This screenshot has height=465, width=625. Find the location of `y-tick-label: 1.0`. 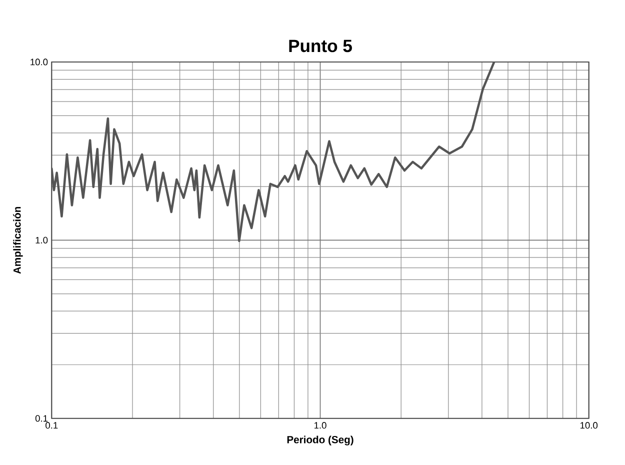

y-tick-label: 1.0 is located at coordinates (42, 240).